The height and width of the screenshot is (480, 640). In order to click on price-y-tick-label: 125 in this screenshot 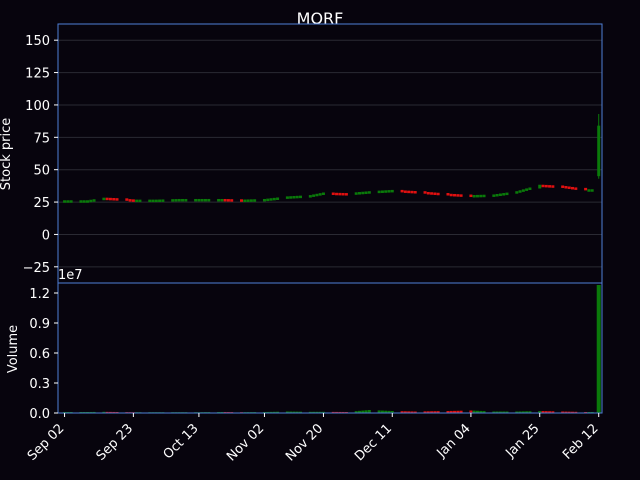, I will do `click(37, 74)`.